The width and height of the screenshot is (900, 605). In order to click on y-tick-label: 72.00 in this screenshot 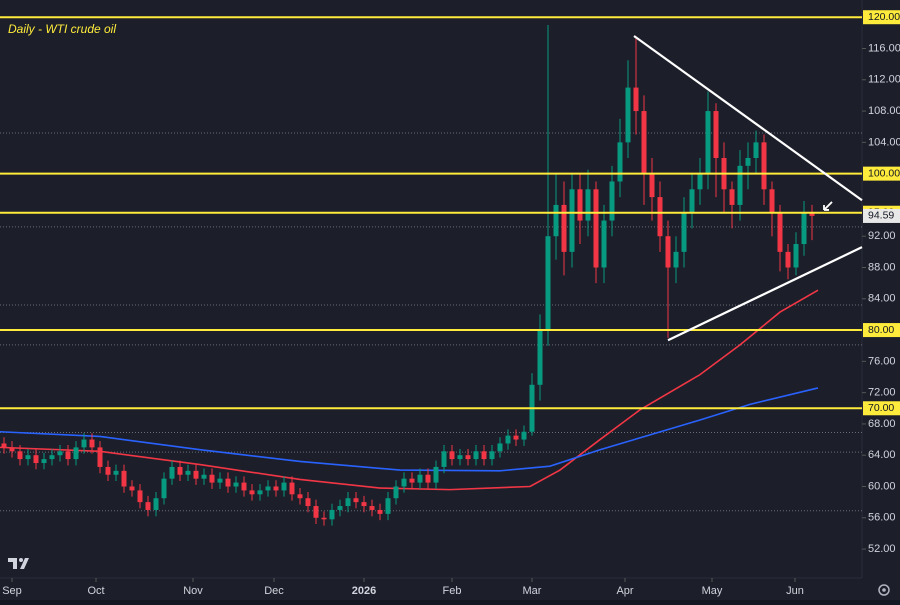, I will do `click(882, 393)`.